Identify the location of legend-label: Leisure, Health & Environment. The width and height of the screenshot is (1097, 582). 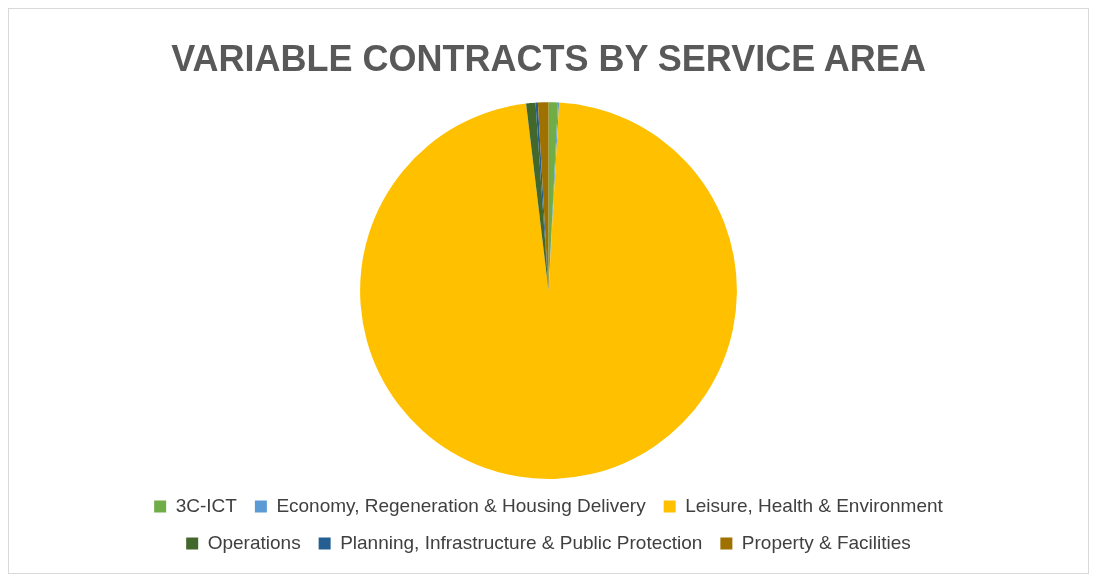
(814, 505).